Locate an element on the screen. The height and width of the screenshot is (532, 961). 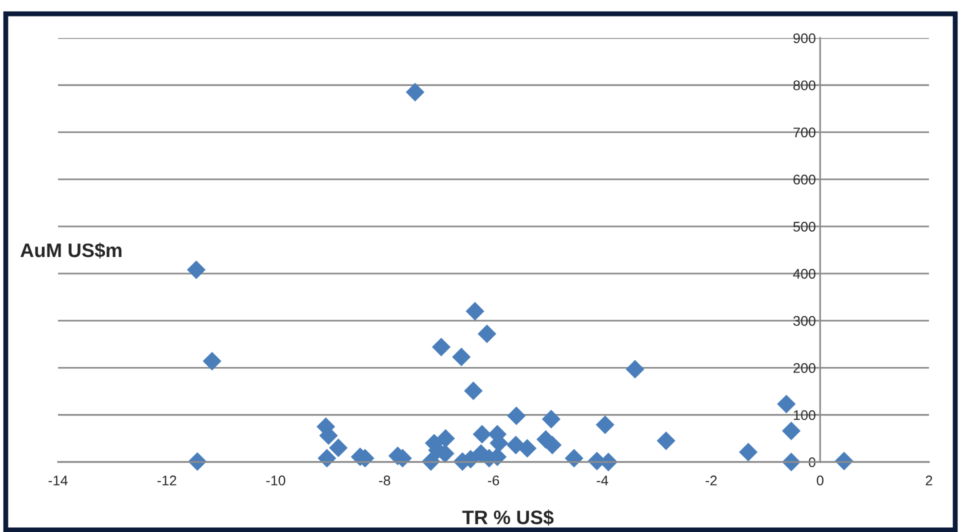
x-axis-title: TR % US$ is located at coordinates (508, 518).